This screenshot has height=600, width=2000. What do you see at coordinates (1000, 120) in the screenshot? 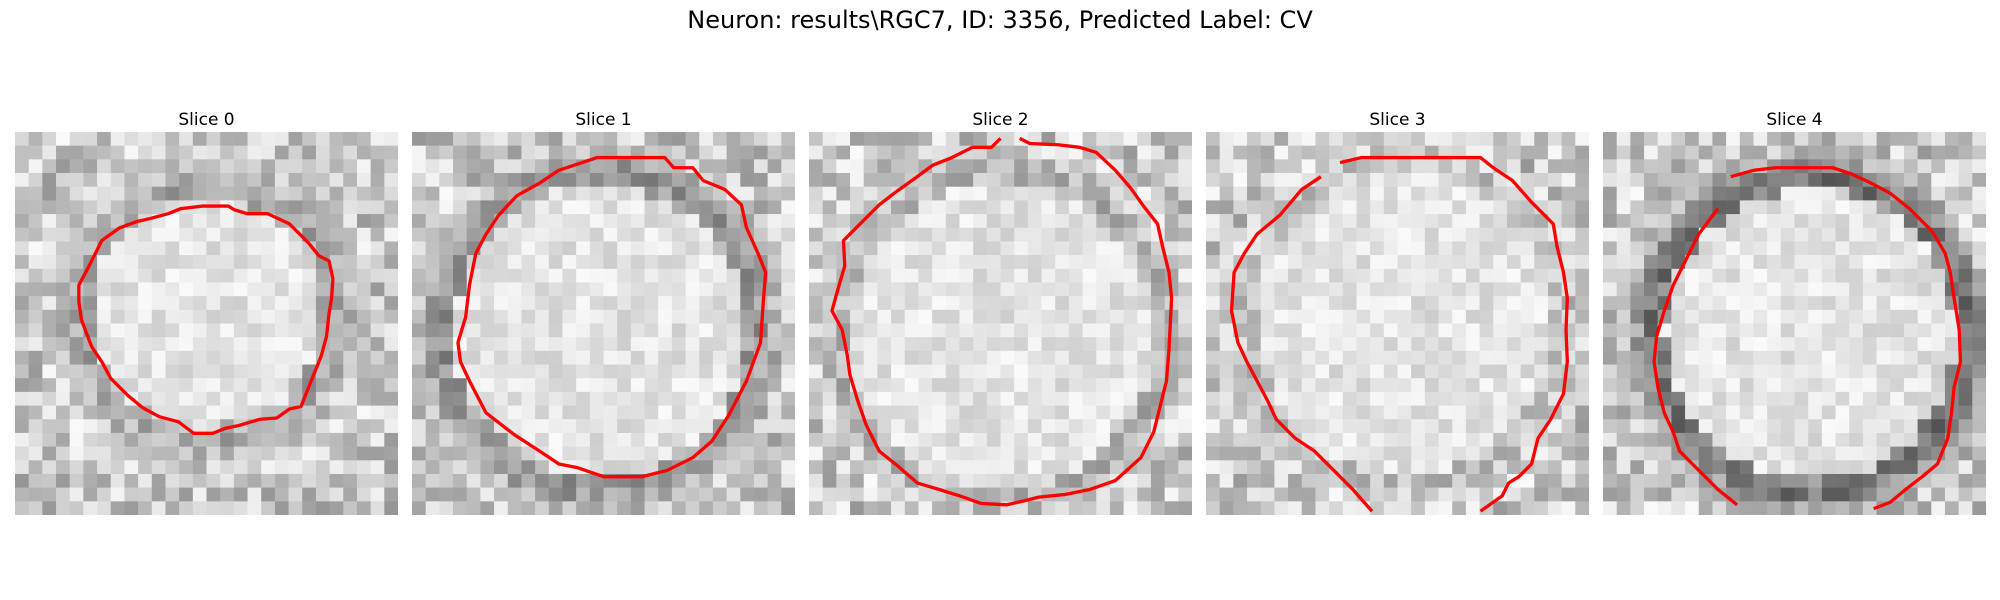
I see `slice-title: Slice 2` at bounding box center [1000, 120].